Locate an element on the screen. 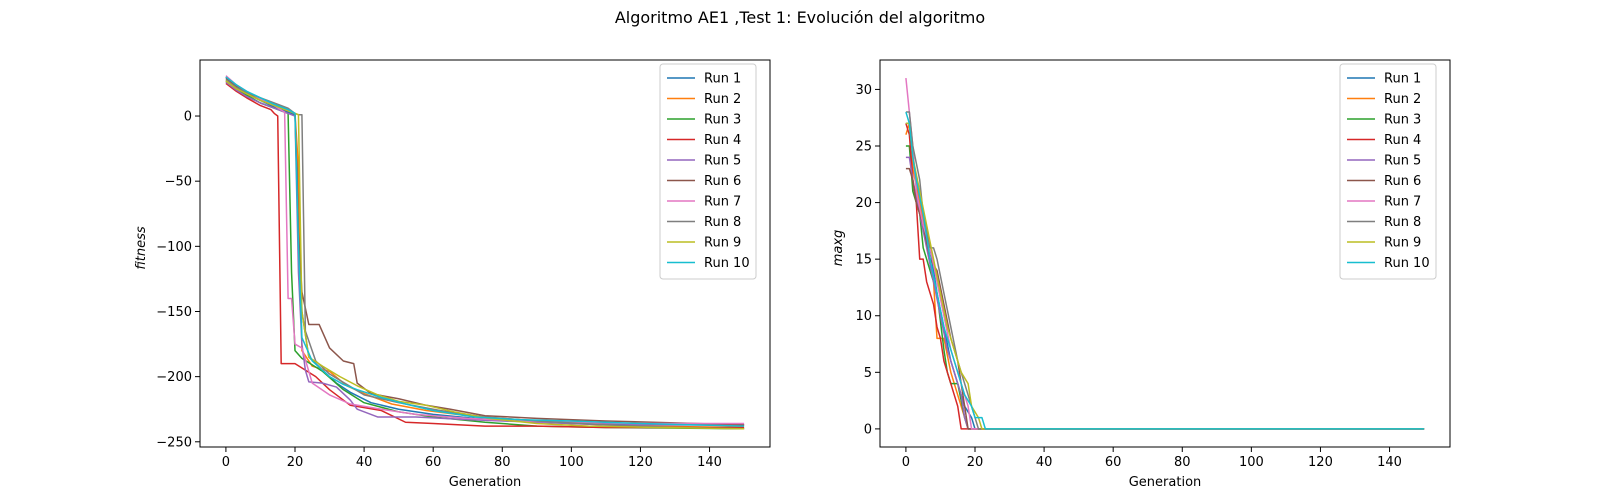 The height and width of the screenshot is (500, 1600). fitness-legend-box is located at coordinates (708, 171).